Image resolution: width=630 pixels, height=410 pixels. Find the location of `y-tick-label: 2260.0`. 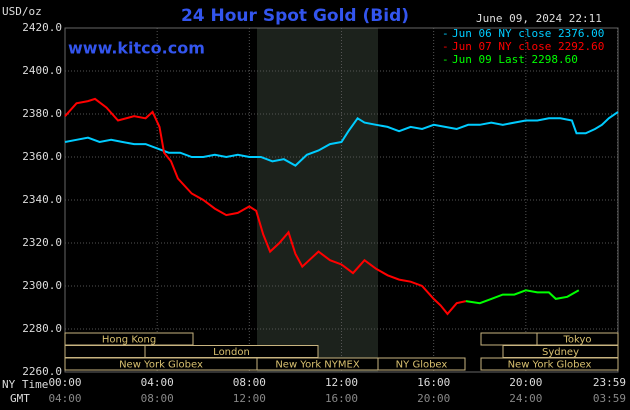

y-tick-label: 2260.0 is located at coordinates (42, 371).